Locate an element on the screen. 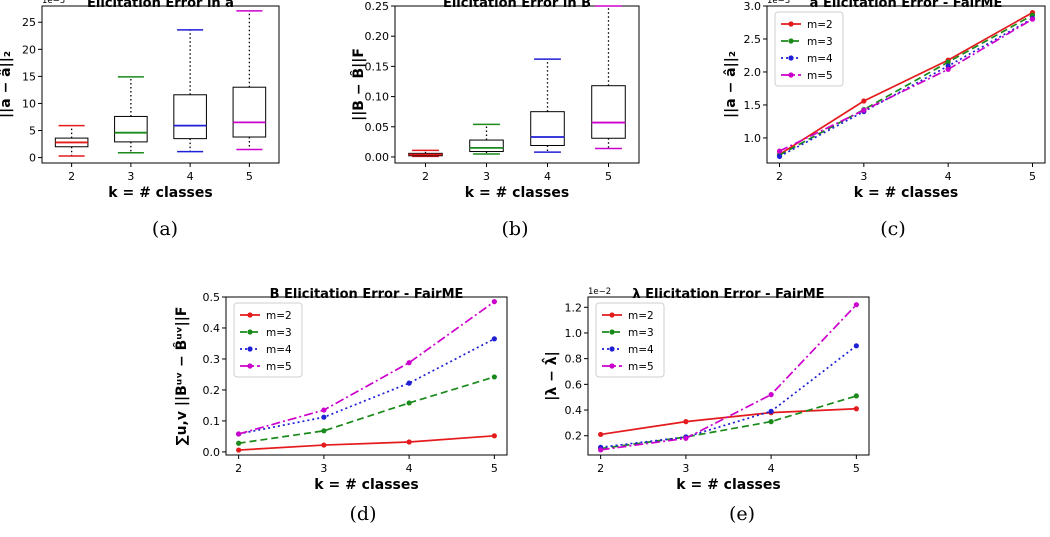  subfigure-caption: (e) is located at coordinates (742, 514).